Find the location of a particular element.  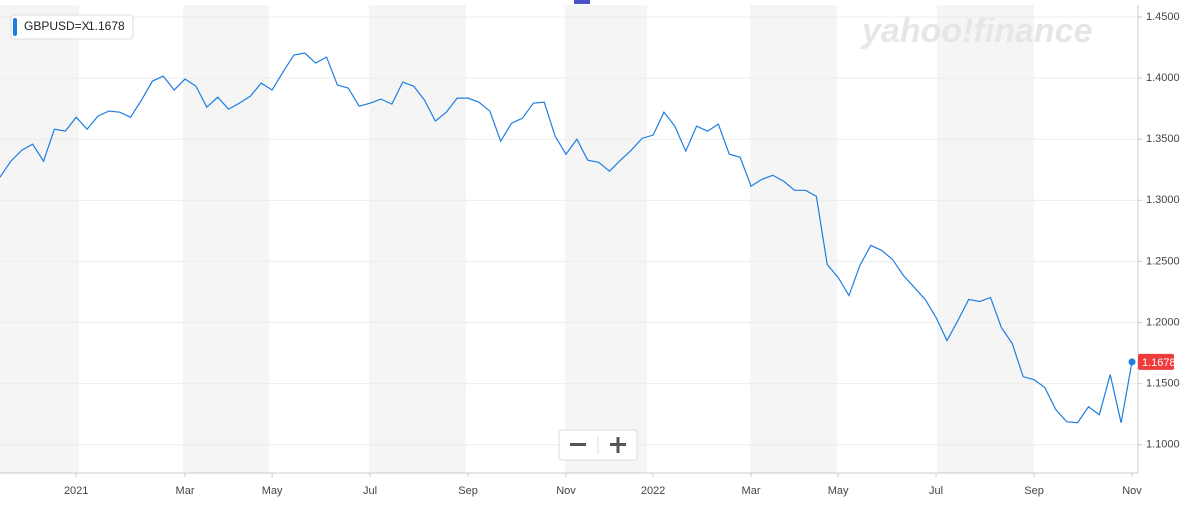

zoom-controls is located at coordinates (598, 445).